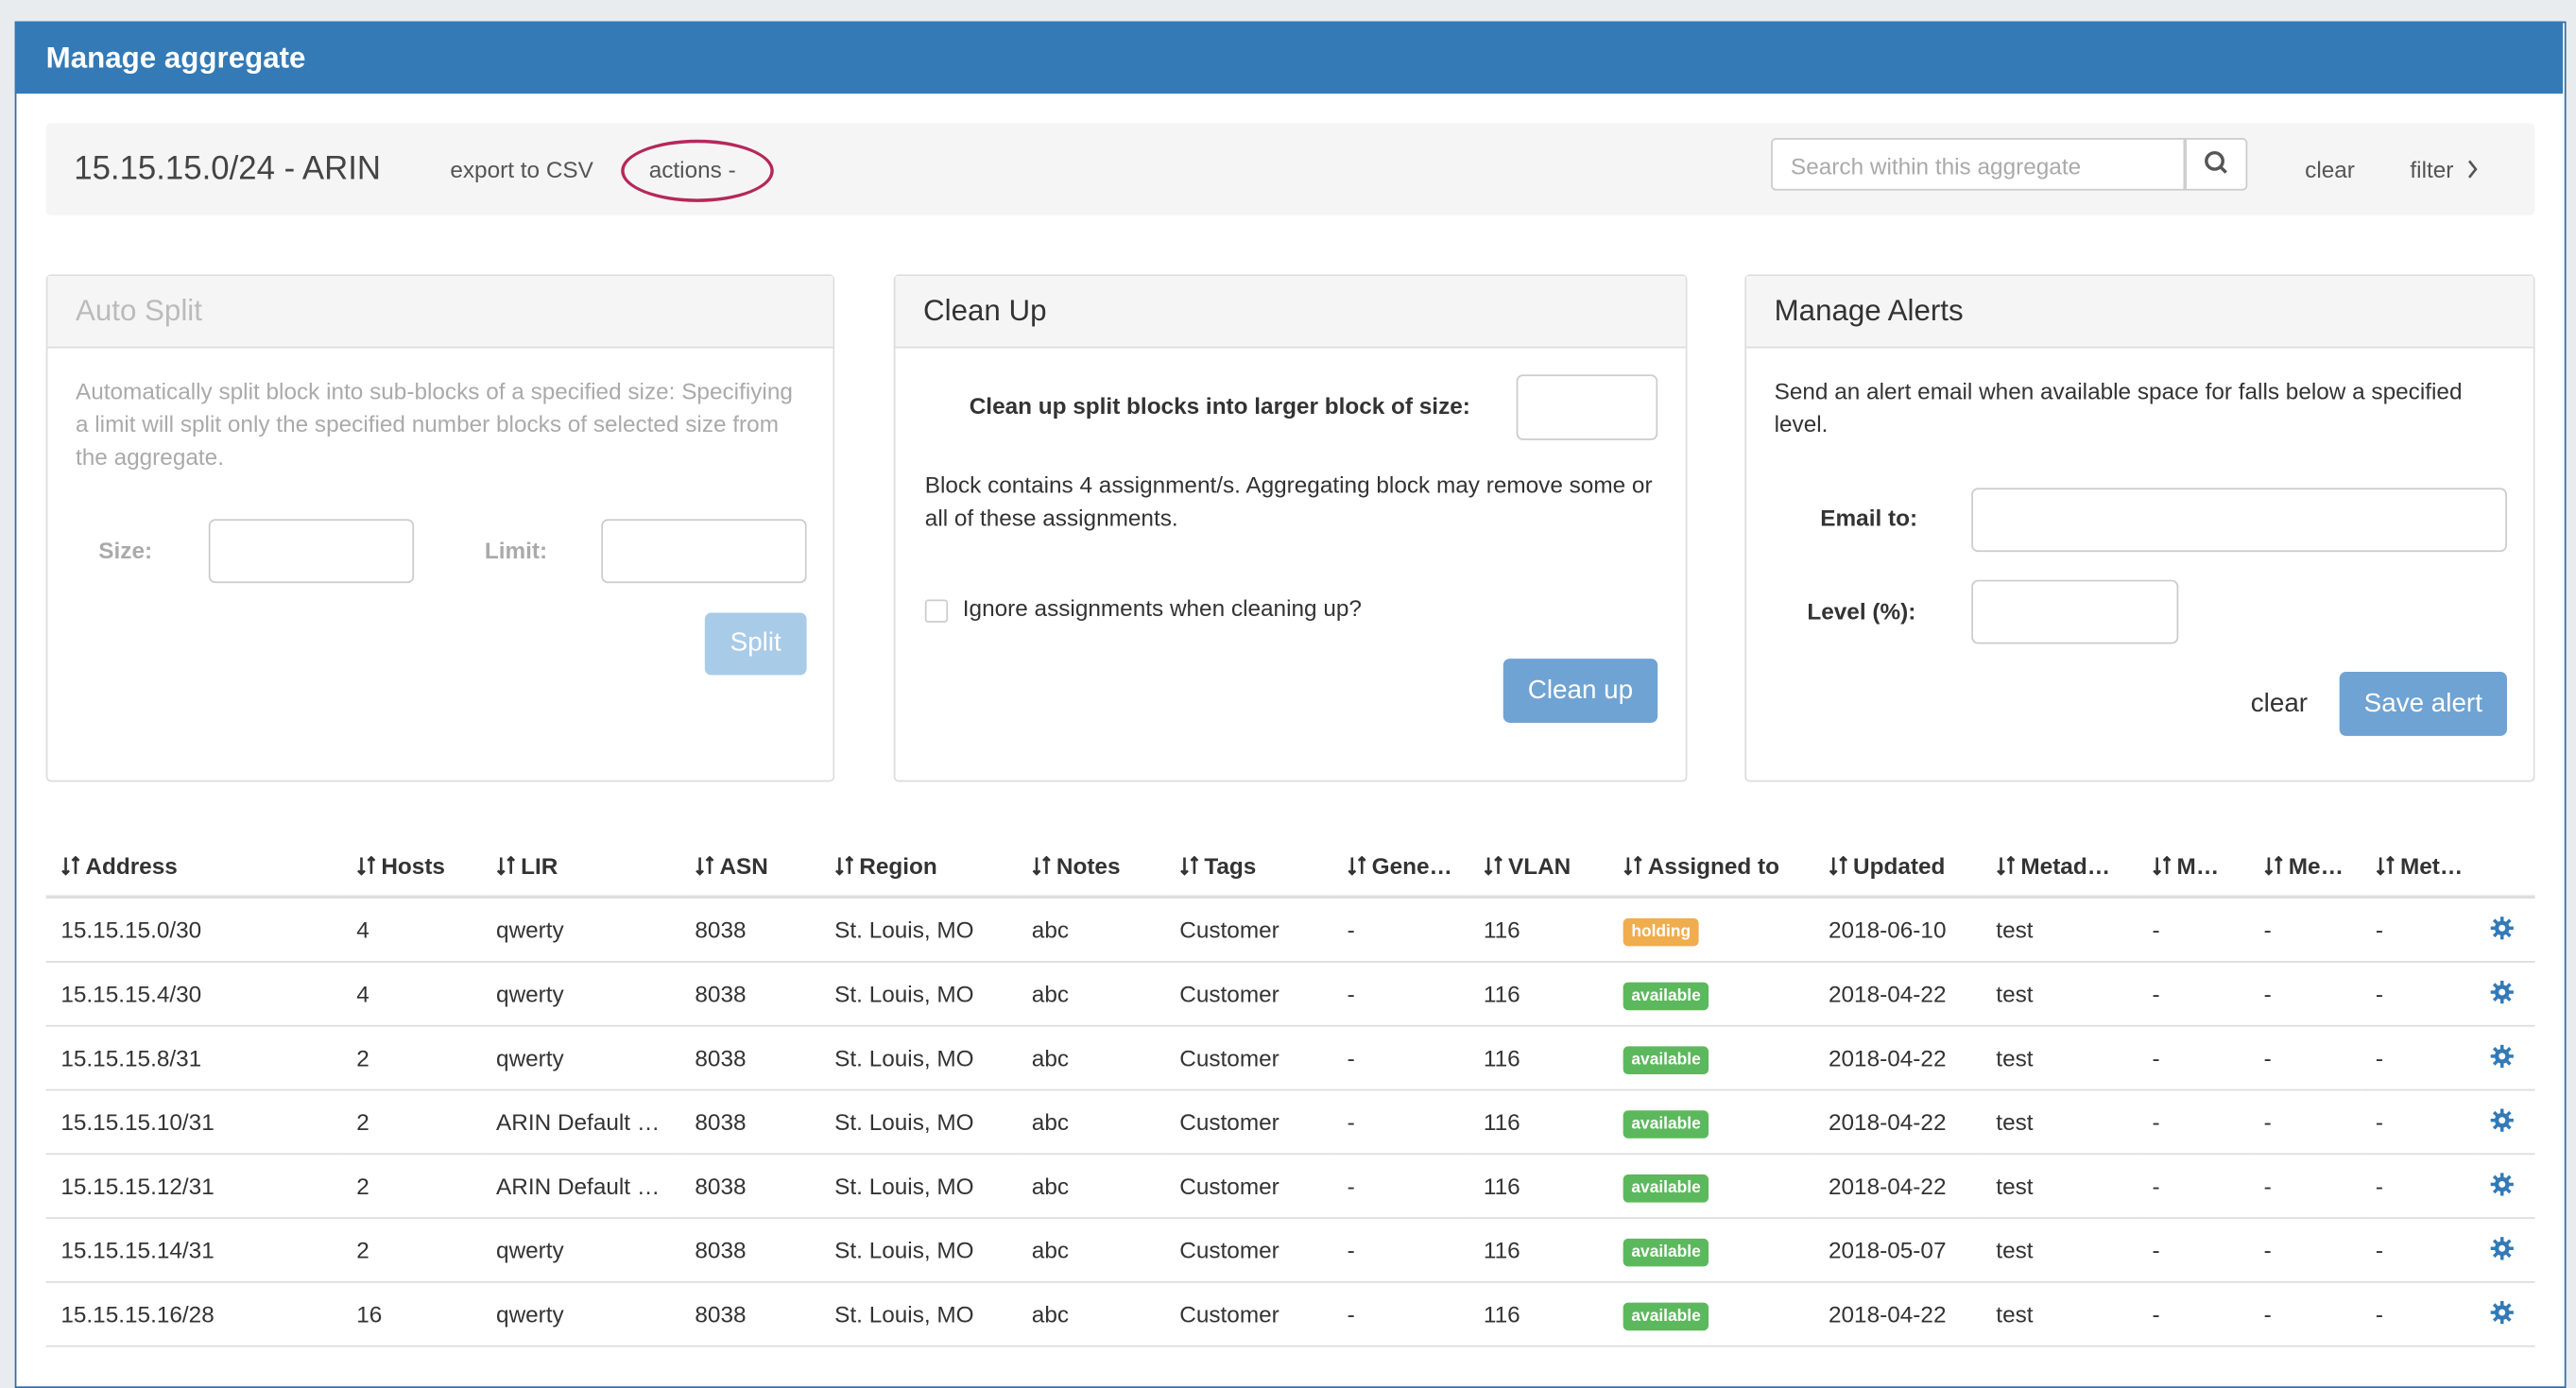 The height and width of the screenshot is (1388, 2576). I want to click on status-badge: available, so click(1666, 1123).